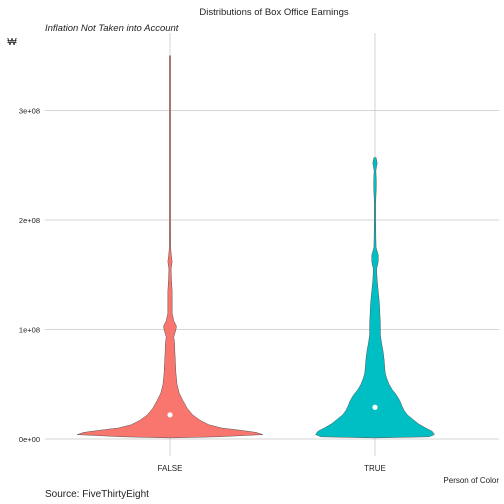  I want to click on chart-caption: Source: FiveThirtyEight, so click(97, 494).